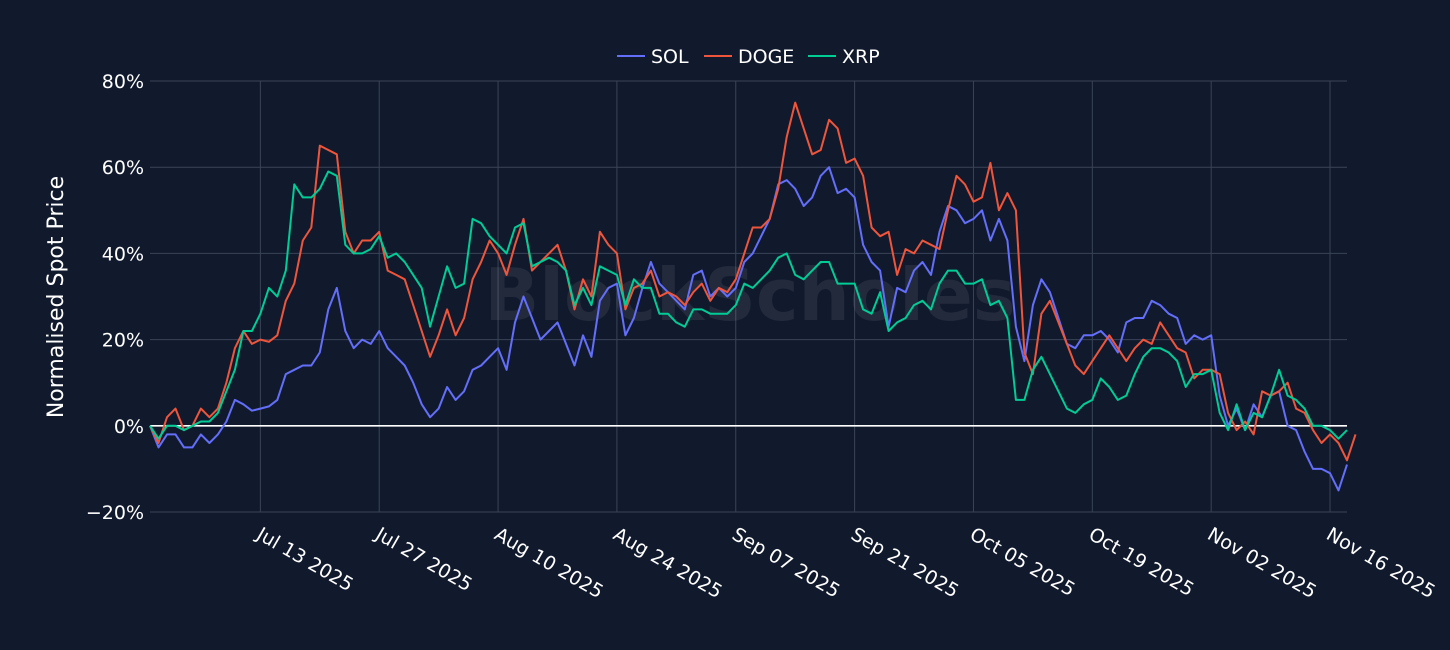 Image resolution: width=1450 pixels, height=650 pixels. What do you see at coordinates (129, 427) in the screenshot?
I see `y-tick-label: 0%` at bounding box center [129, 427].